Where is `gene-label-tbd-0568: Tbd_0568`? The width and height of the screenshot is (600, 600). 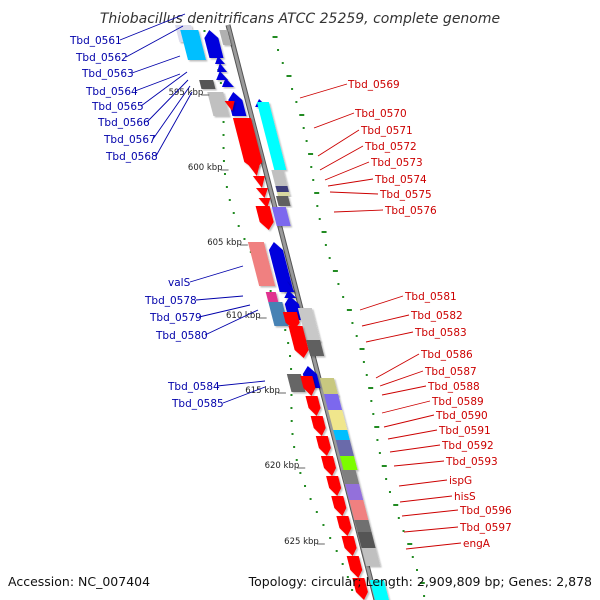 gene-label-tbd-0568: Tbd_0568 is located at coordinates (131, 157).